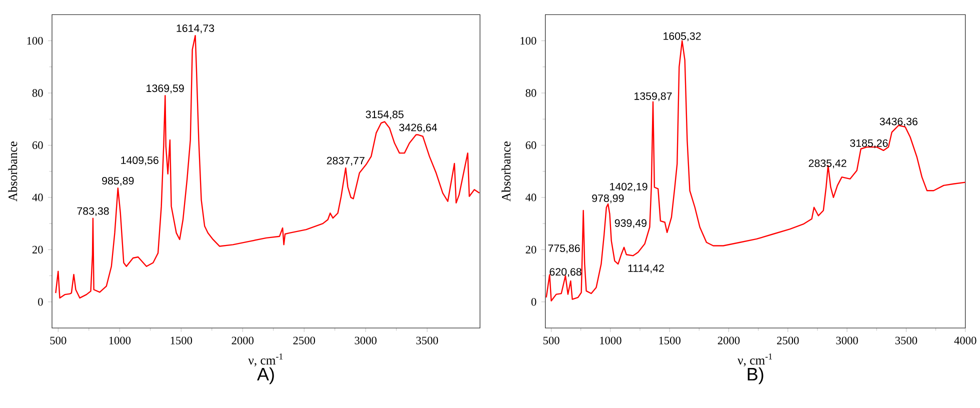 This screenshot has height=408, width=980. Describe the element at coordinates (608, 199) in the screenshot. I see `annotation: 978,99` at that location.